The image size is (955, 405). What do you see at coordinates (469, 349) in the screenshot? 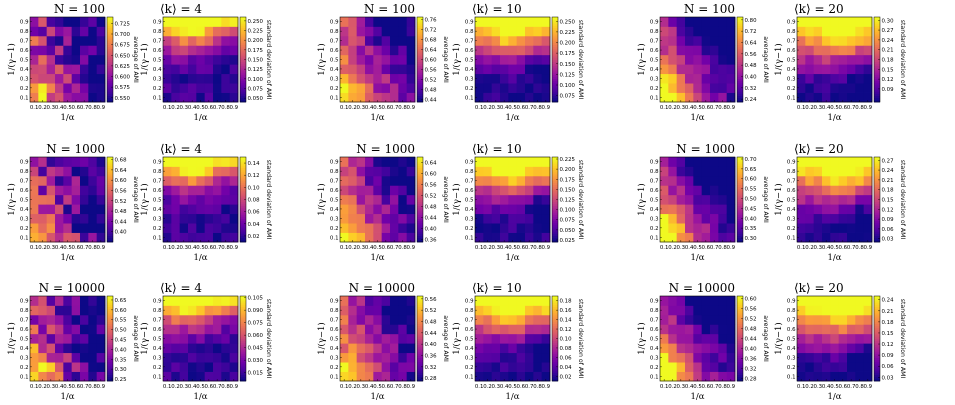
I see `y-tick-label: 0.4` at bounding box center [469, 349].